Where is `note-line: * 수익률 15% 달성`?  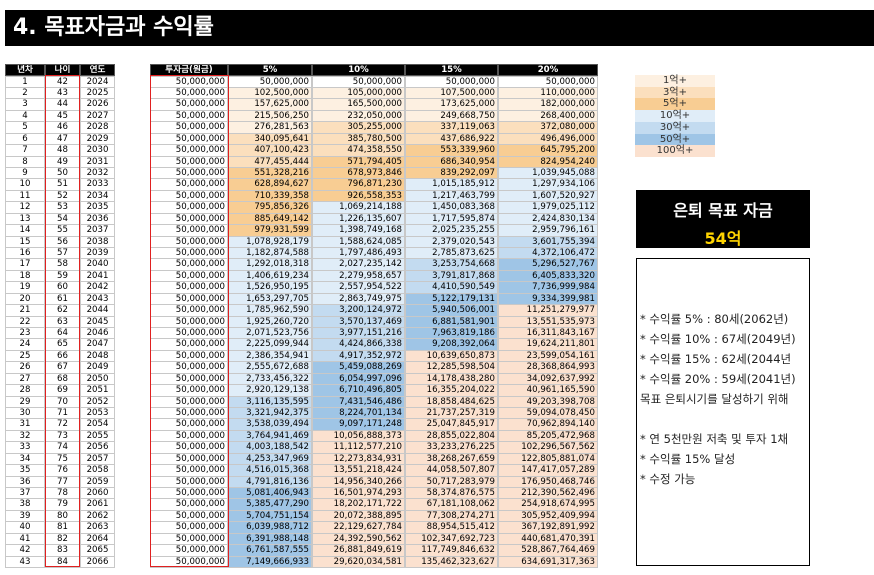
note-line: * 수익률 15% 달성 is located at coordinates (688, 459).